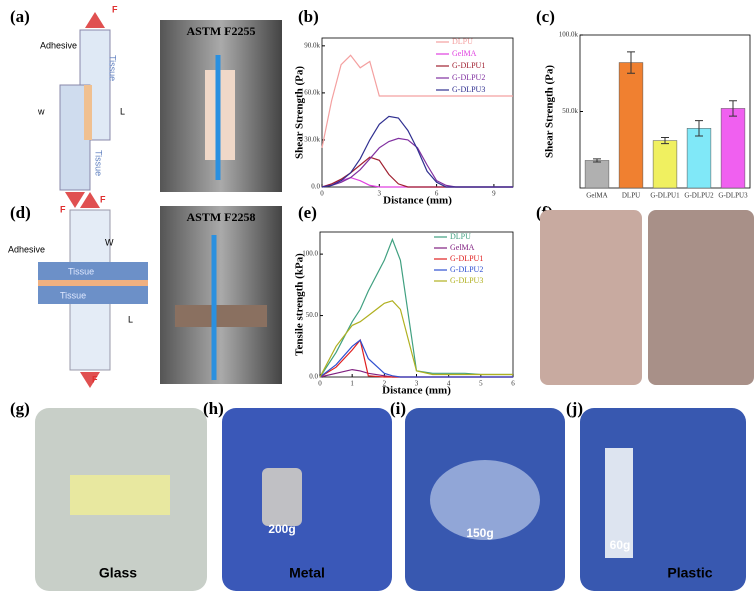 The width and height of the screenshot is (756, 593). What do you see at coordinates (312, 315) in the screenshot?
I see `y-tick-label: 50.0` at bounding box center [312, 315].